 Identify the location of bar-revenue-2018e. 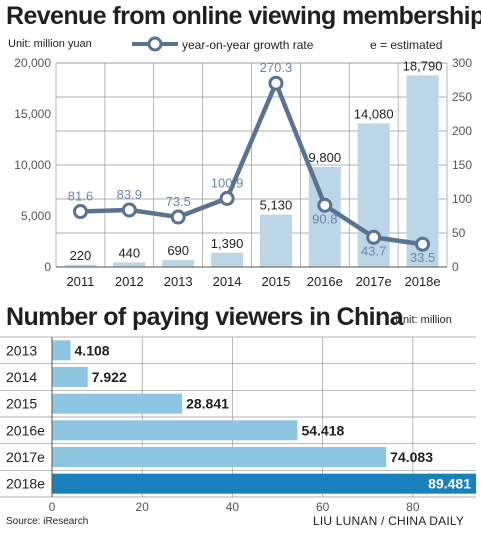
(422, 171).